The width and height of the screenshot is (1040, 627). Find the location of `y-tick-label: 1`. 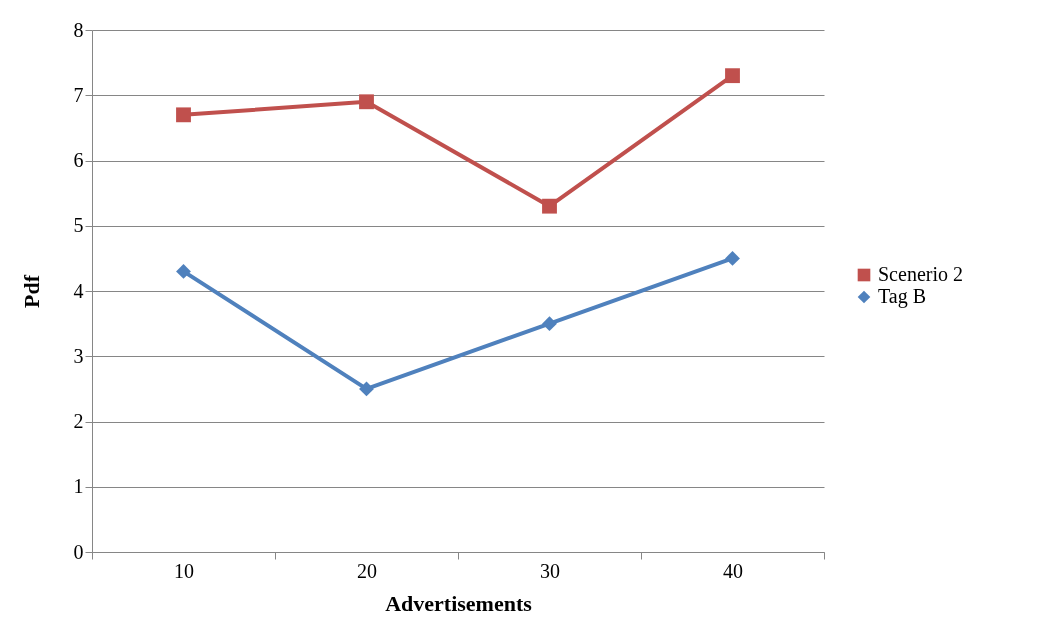

y-tick-label: 1 is located at coordinates (78, 486).